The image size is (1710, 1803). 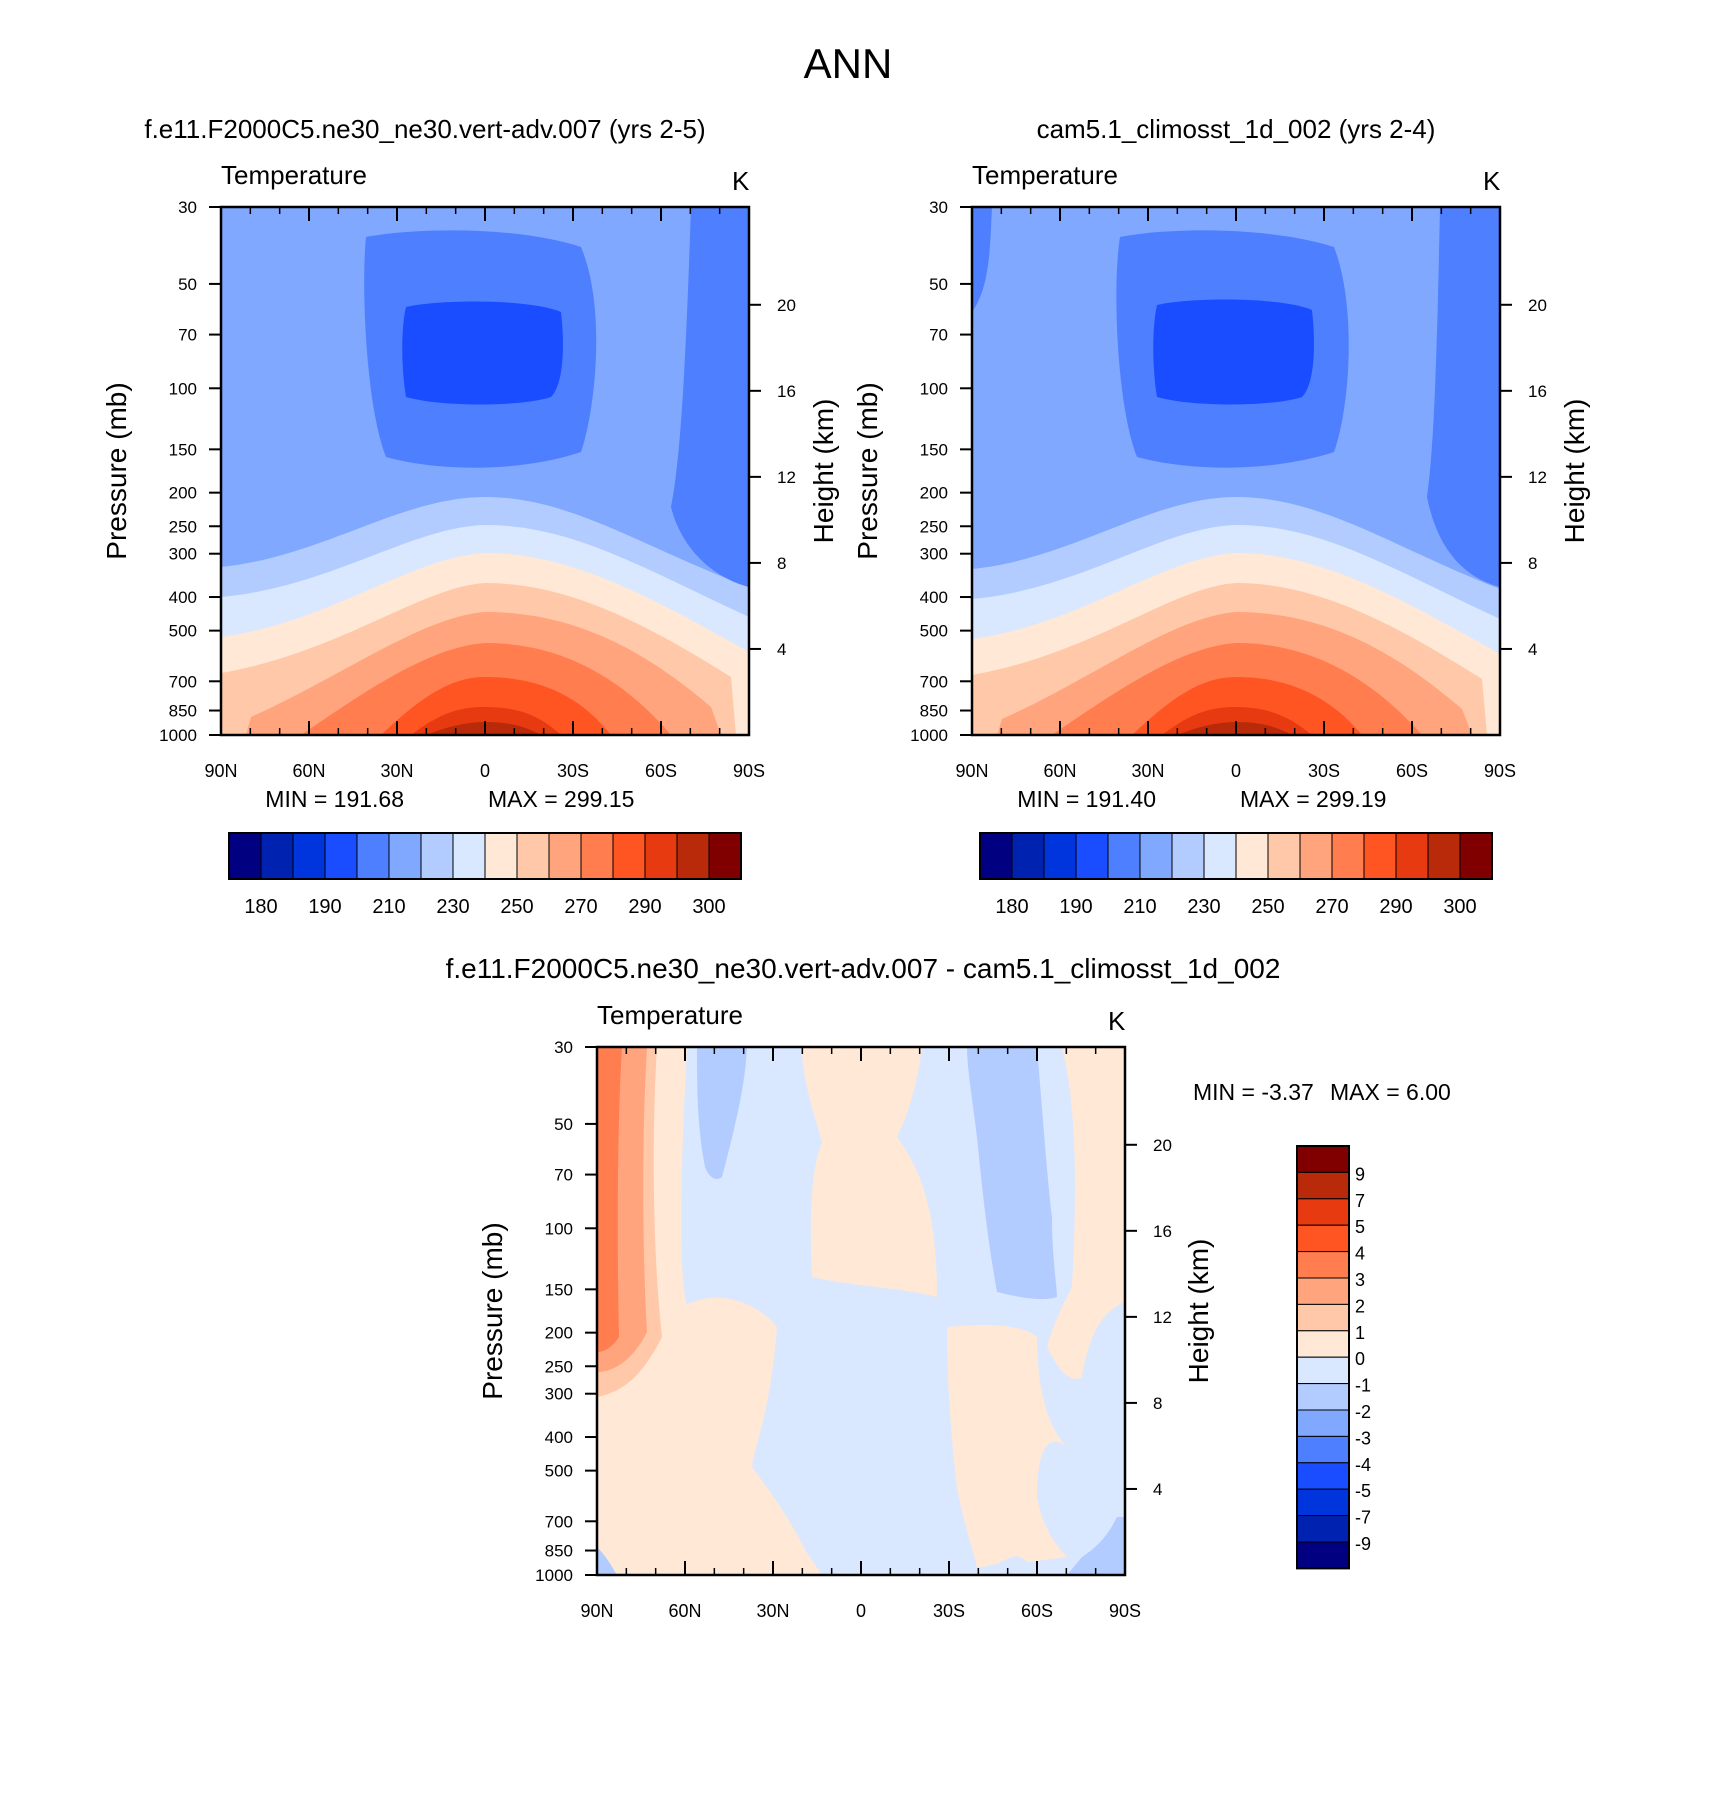 What do you see at coordinates (1363, 1544) in the screenshot?
I see `colorbar-label: -9` at bounding box center [1363, 1544].